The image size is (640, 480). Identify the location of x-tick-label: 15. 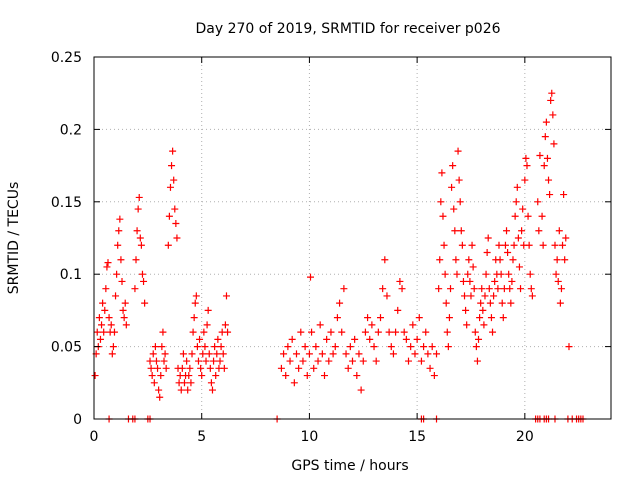
(417, 437).